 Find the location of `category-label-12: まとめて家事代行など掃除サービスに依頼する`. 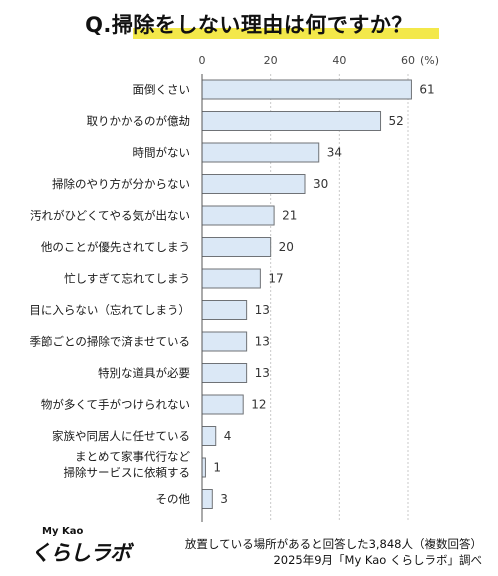

category-label-12: まとめて家事代行など掃除サービスに依頼する is located at coordinates (127, 465).